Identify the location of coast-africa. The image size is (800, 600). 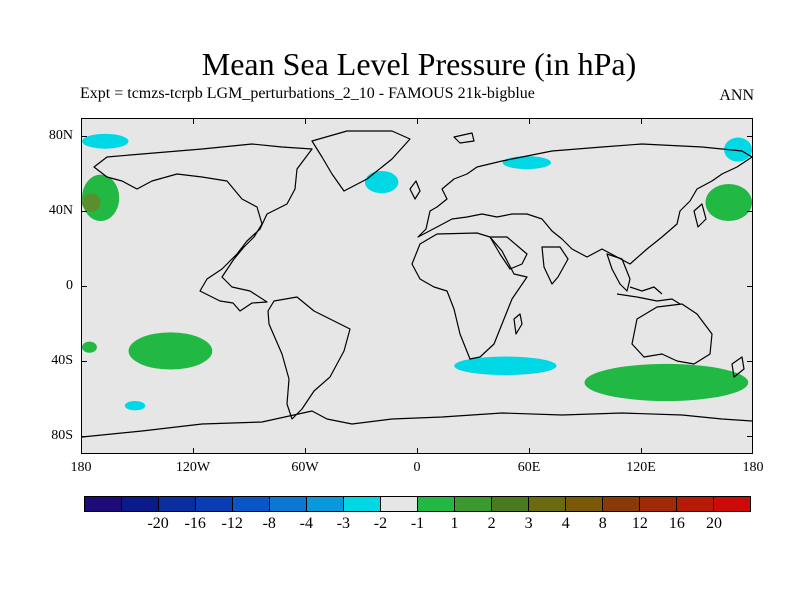
(469, 296).